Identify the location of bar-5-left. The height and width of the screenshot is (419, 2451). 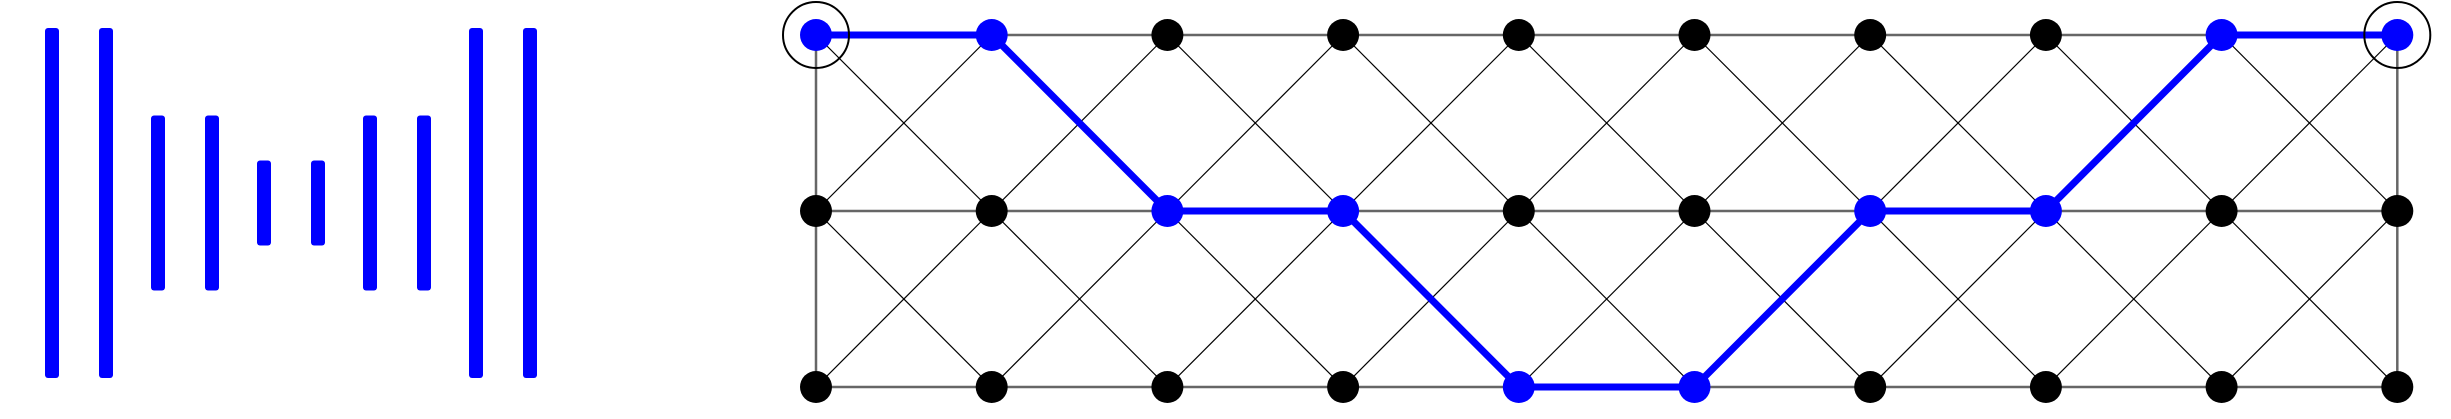
(476, 203).